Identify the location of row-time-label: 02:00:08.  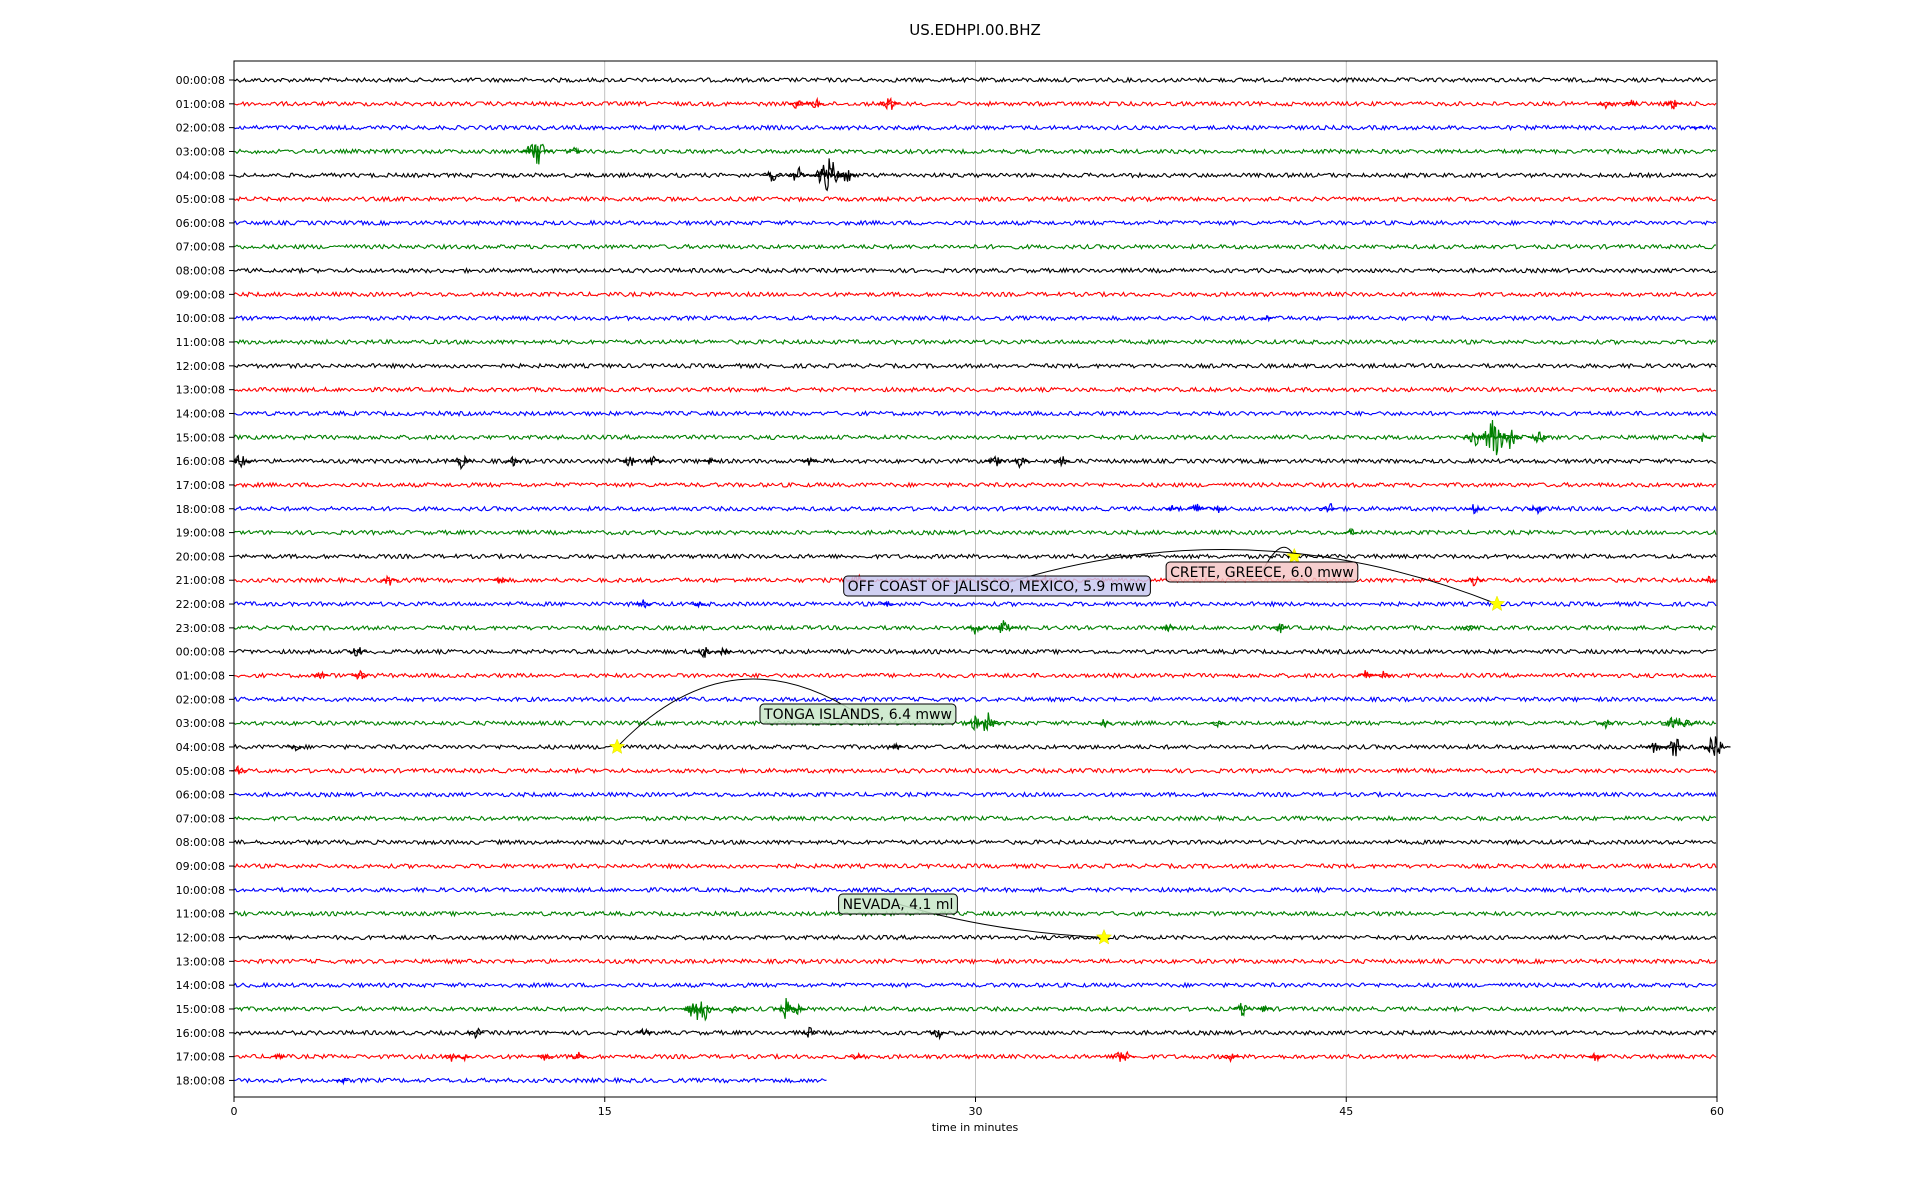
(200, 699).